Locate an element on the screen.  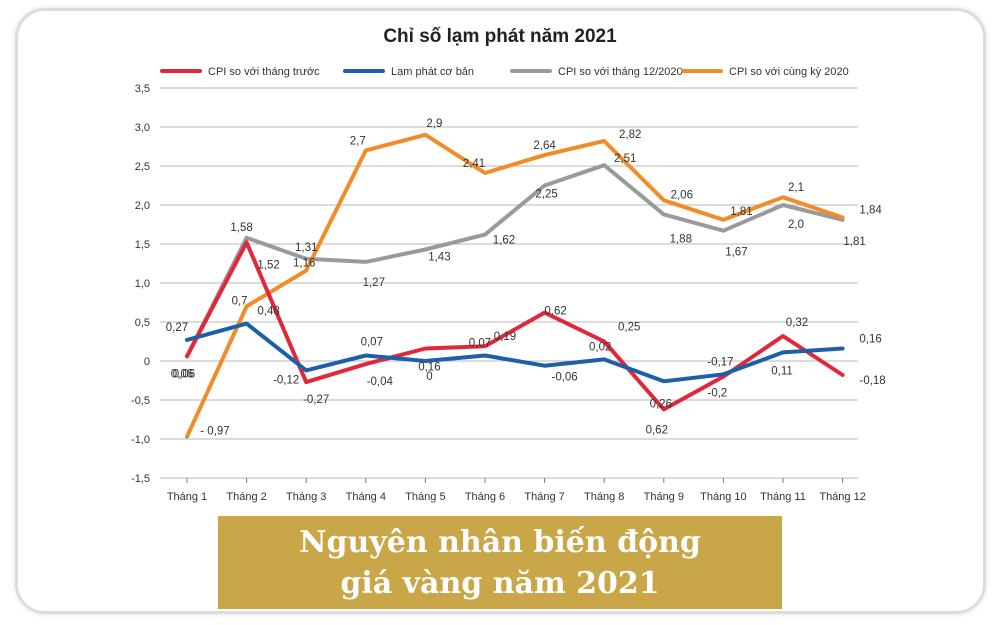
x-tick-label: Tháng 12 is located at coordinates (842, 497).